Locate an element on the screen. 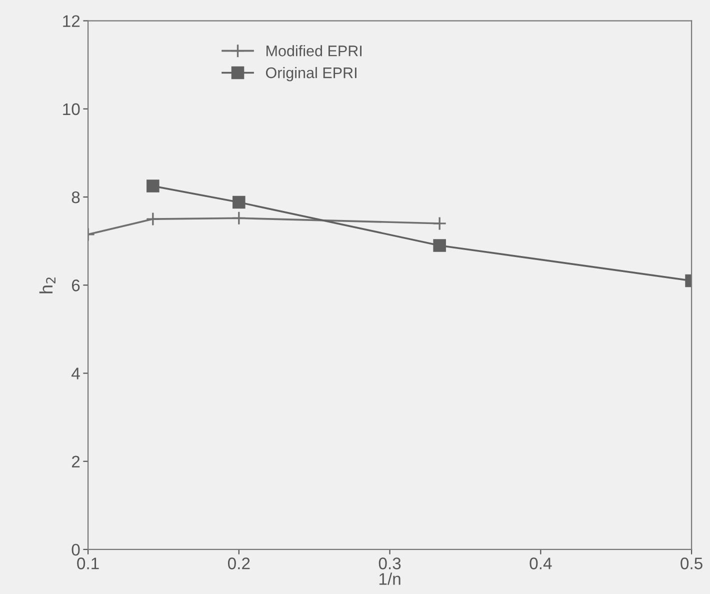 The width and height of the screenshot is (710, 594). legend-label: Original EPRI is located at coordinates (311, 74).